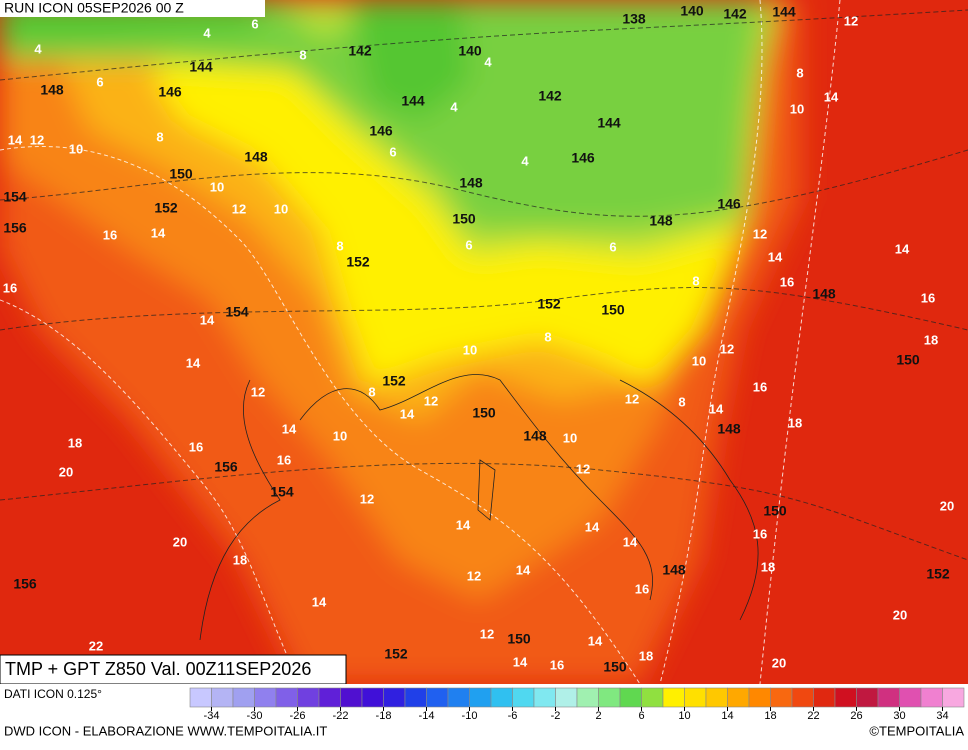 The image size is (968, 750). What do you see at coordinates (212, 716) in the screenshot?
I see `colorbar-tick-label: -34` at bounding box center [212, 716].